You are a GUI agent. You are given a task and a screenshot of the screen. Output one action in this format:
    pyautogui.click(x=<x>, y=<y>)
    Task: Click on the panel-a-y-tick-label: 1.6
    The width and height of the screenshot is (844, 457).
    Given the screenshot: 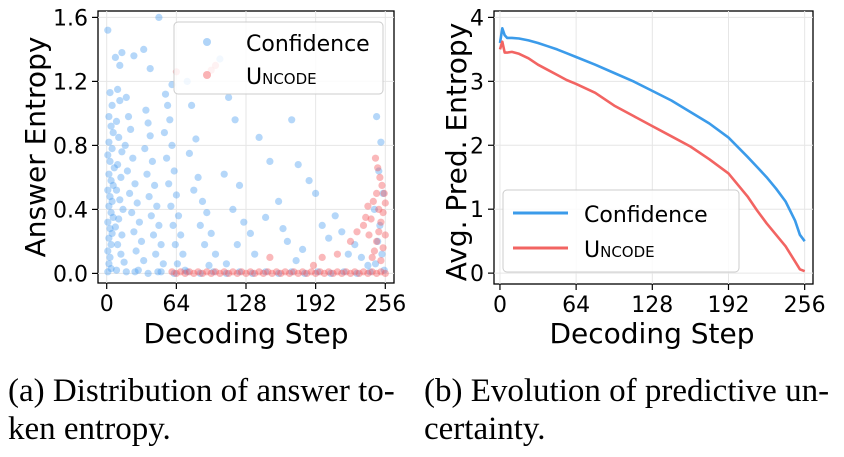 What is the action you would take?
    pyautogui.click(x=70, y=18)
    